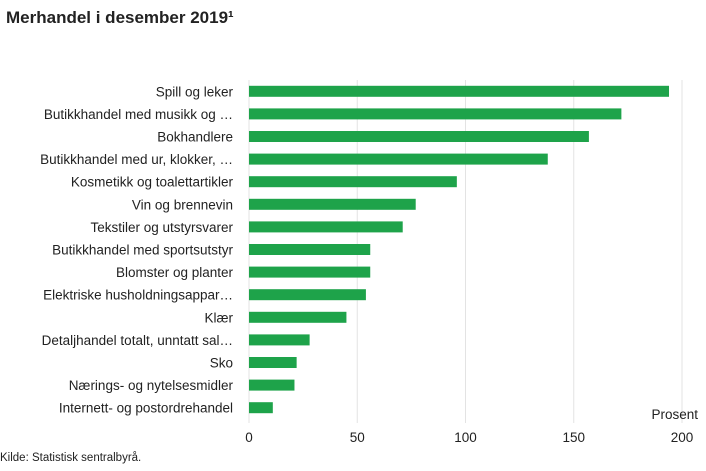  What do you see at coordinates (249, 437) in the screenshot?
I see `x-tick-label: 0` at bounding box center [249, 437].